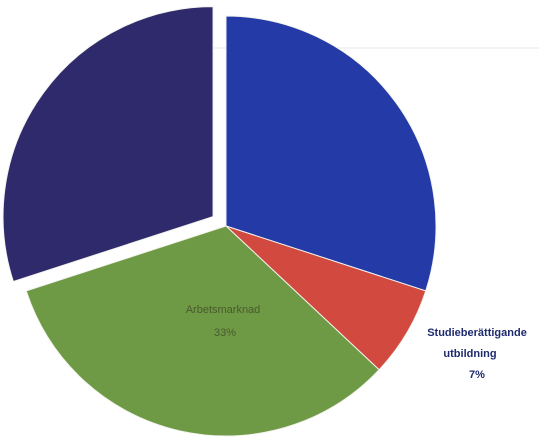  I want to click on slice-label-studieberattigande-line2: utbildning, so click(469, 354).